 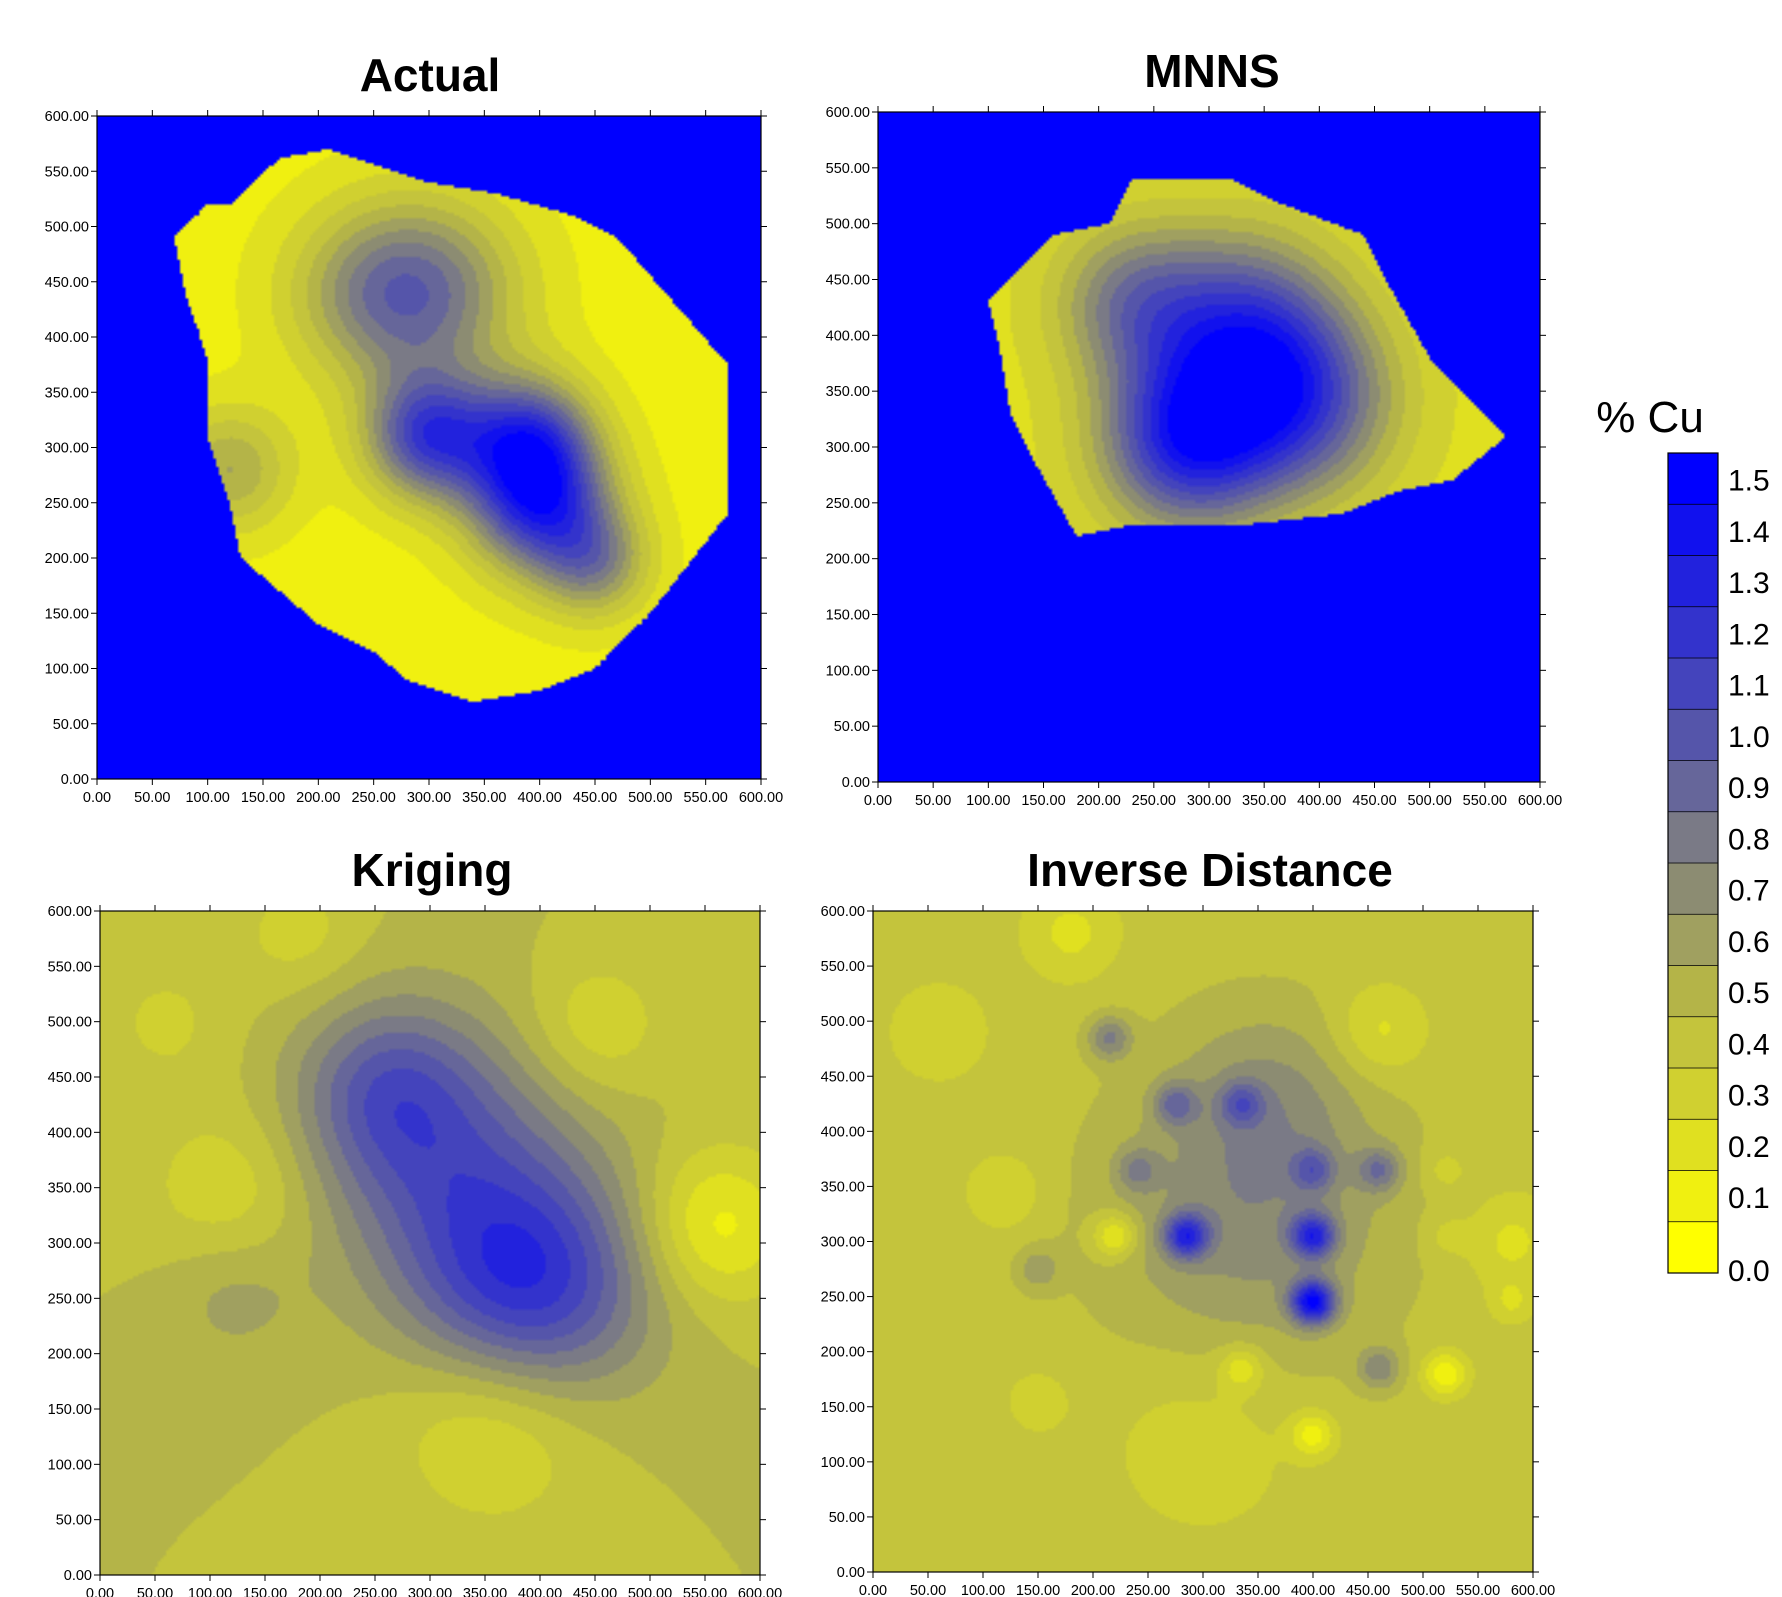 What do you see at coordinates (1749, 634) in the screenshot?
I see `colorbar-label: 1.2` at bounding box center [1749, 634].